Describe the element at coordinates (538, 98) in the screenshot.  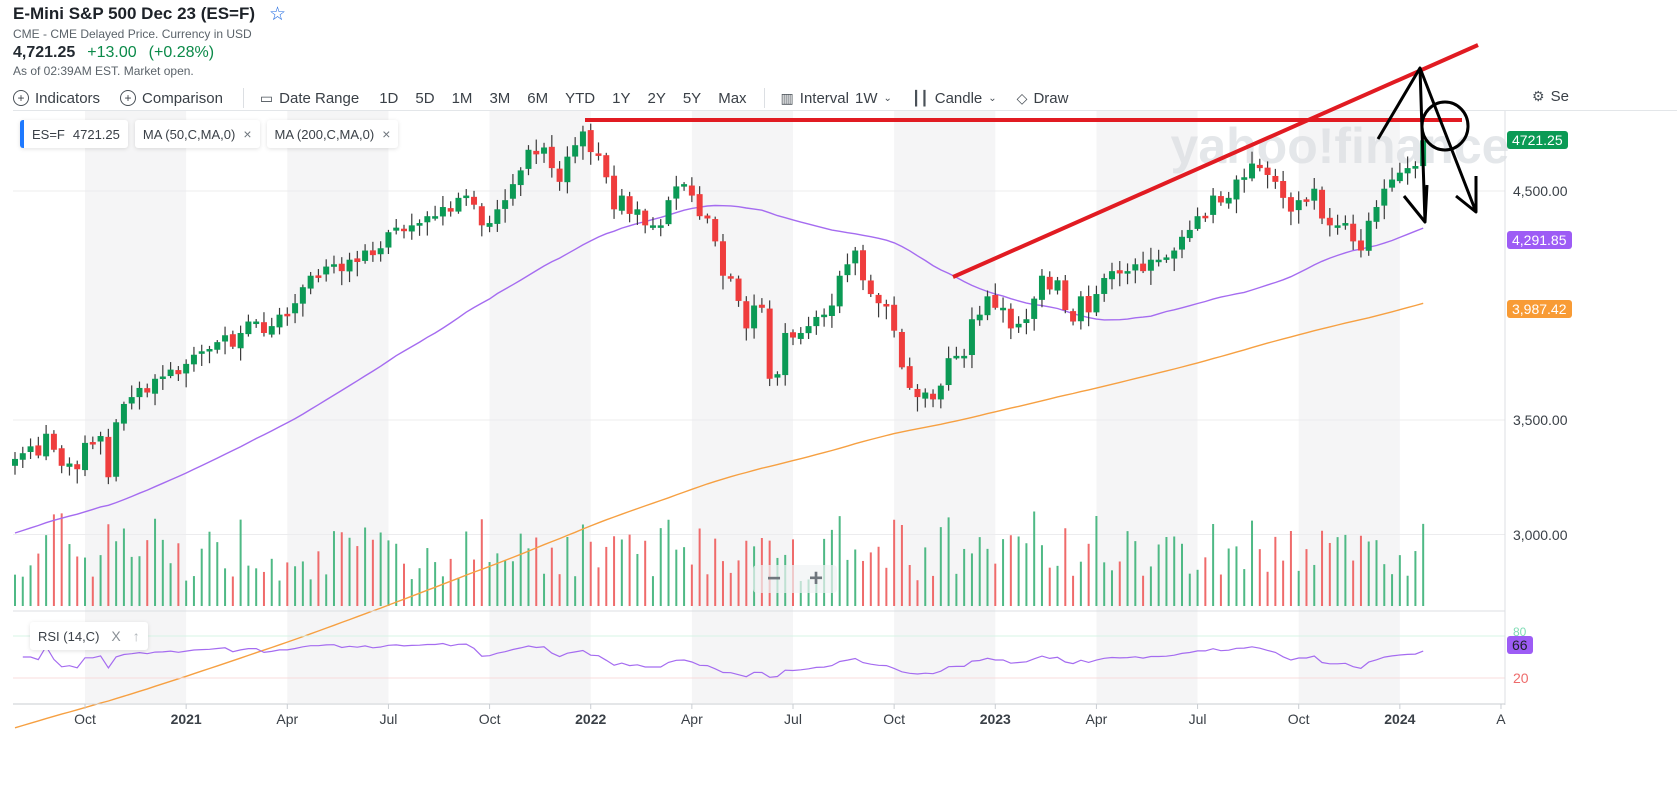
I see `range-6m: 6M` at that location.